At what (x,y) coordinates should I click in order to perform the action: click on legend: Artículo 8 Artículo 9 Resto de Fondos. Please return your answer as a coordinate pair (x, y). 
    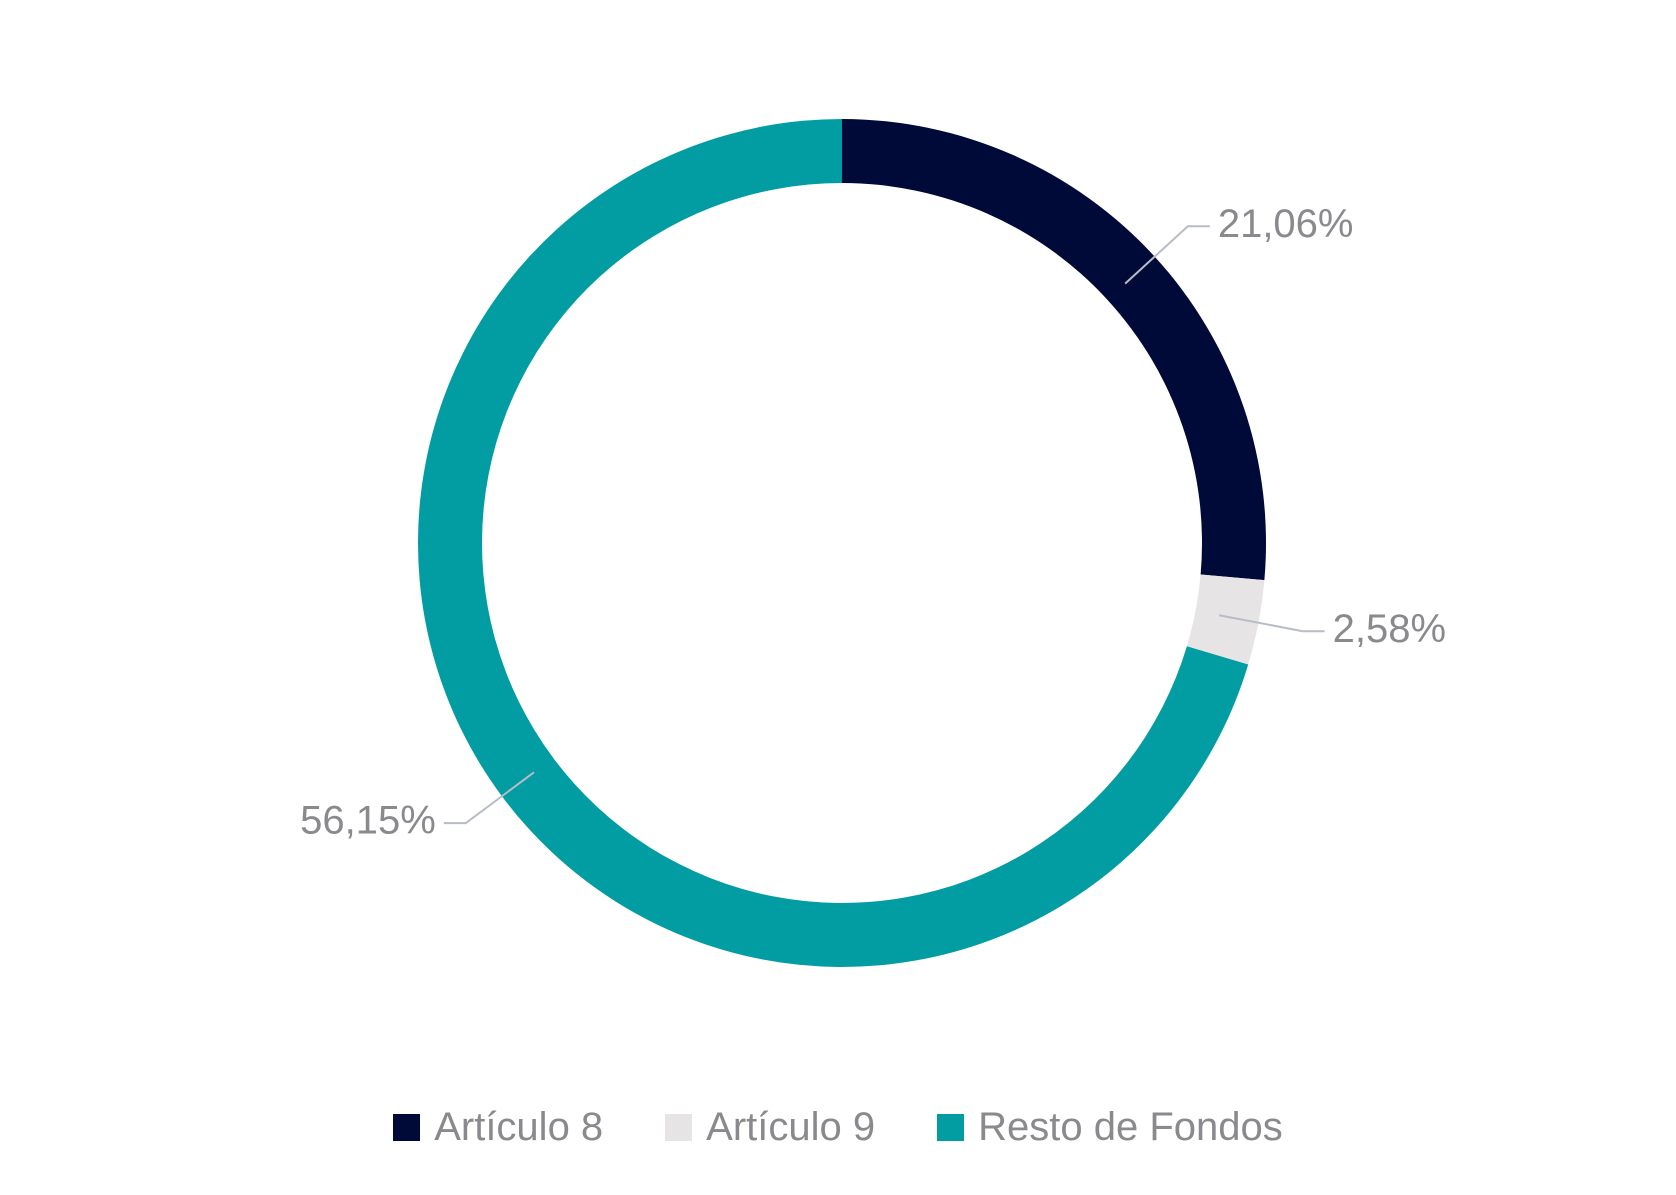
    Looking at the image, I should click on (838, 1127).